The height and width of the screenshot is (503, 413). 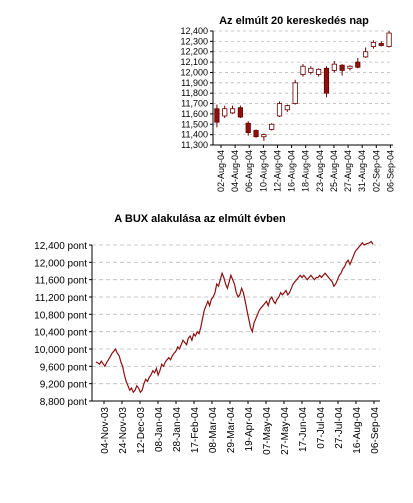 What do you see at coordinates (123, 430) in the screenshot?
I see `x-tick-label: 24-Nov-03` at bounding box center [123, 430].